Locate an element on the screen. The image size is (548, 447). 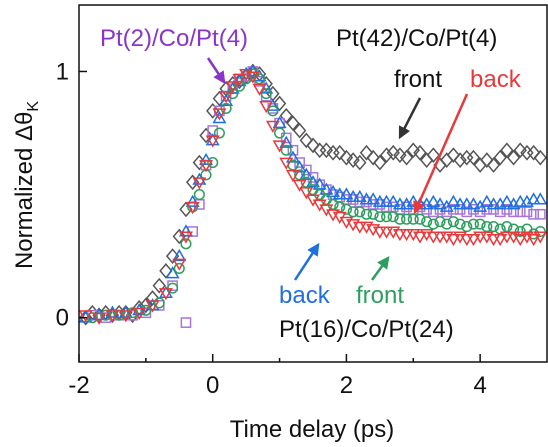
x-tick-label: 2 is located at coordinates (346, 385).